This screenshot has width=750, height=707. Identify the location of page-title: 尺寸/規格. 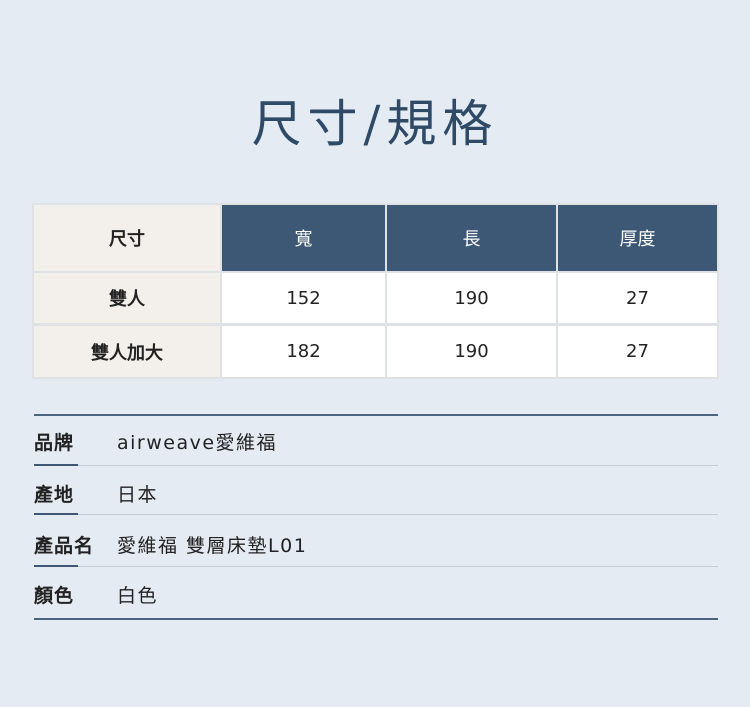
(375, 124).